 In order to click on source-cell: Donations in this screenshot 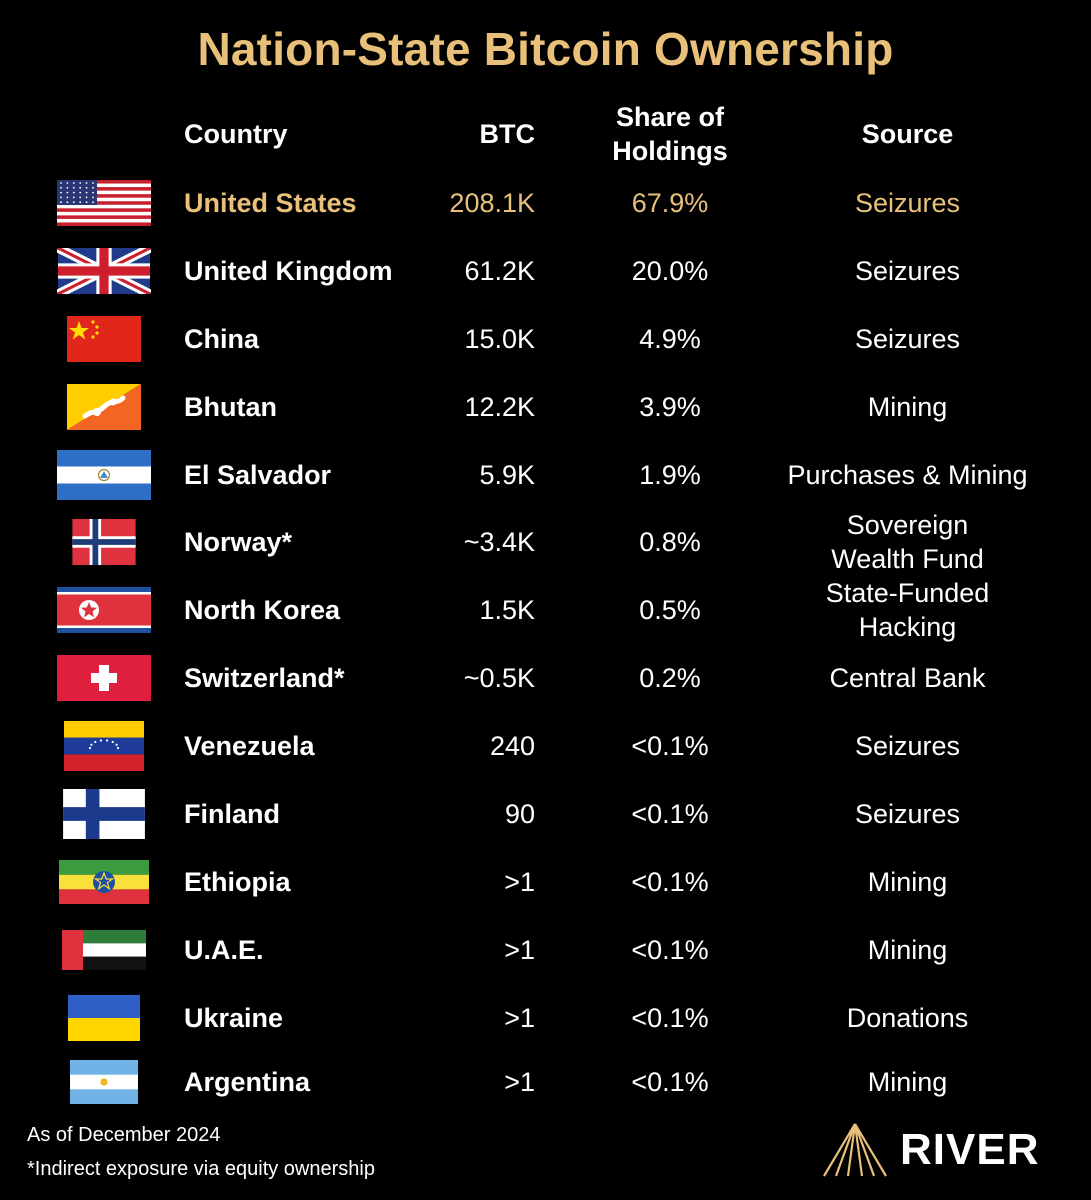, I will do `click(907, 1018)`.